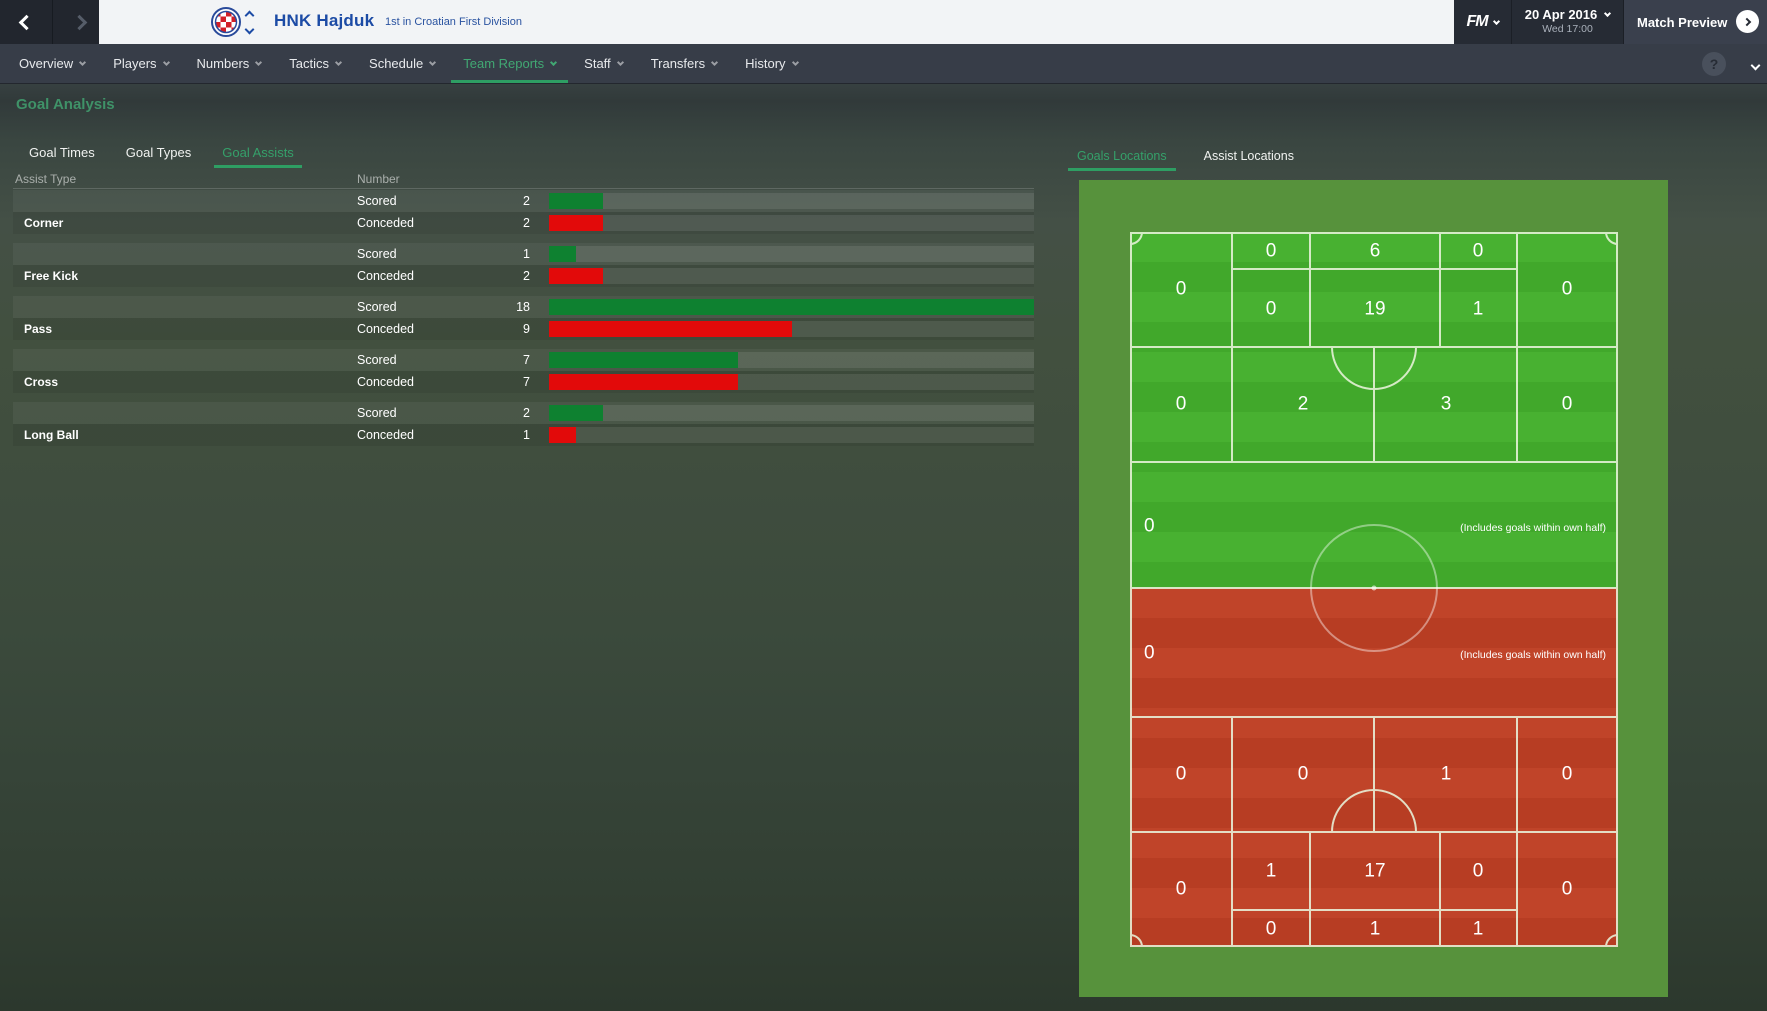  What do you see at coordinates (378, 179) in the screenshot?
I see `col-number: Number` at bounding box center [378, 179].